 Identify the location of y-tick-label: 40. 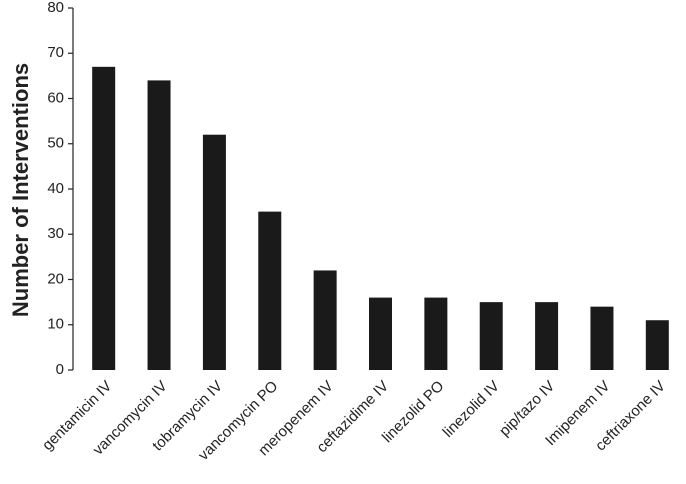
(55, 188).